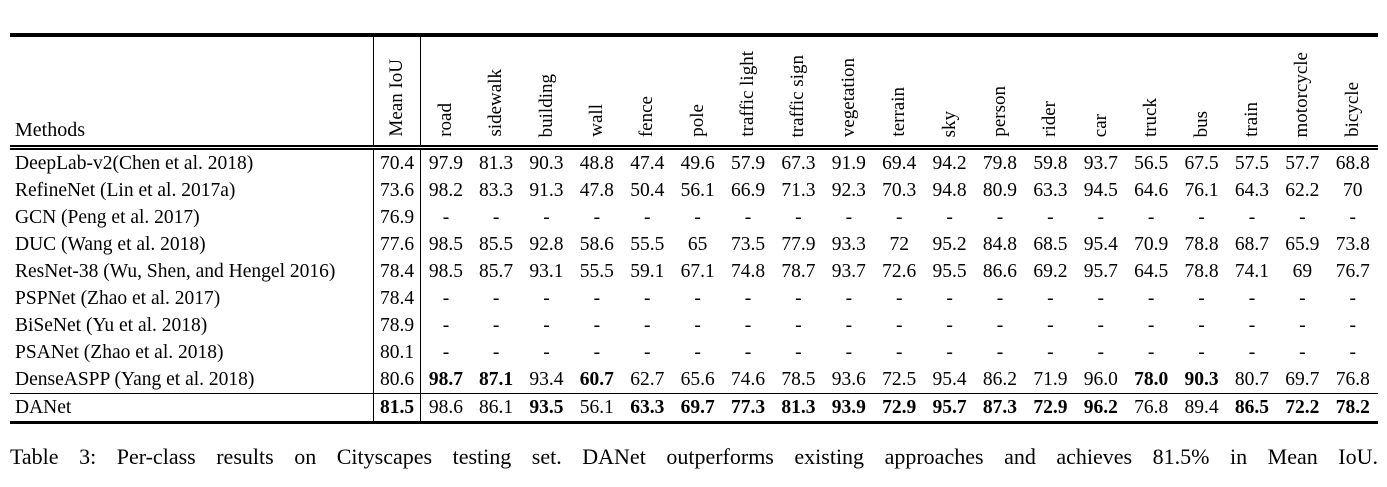 The width and height of the screenshot is (1387, 487). Describe the element at coordinates (546, 190) in the screenshot. I see `cell-value-building: 91.3` at that location.